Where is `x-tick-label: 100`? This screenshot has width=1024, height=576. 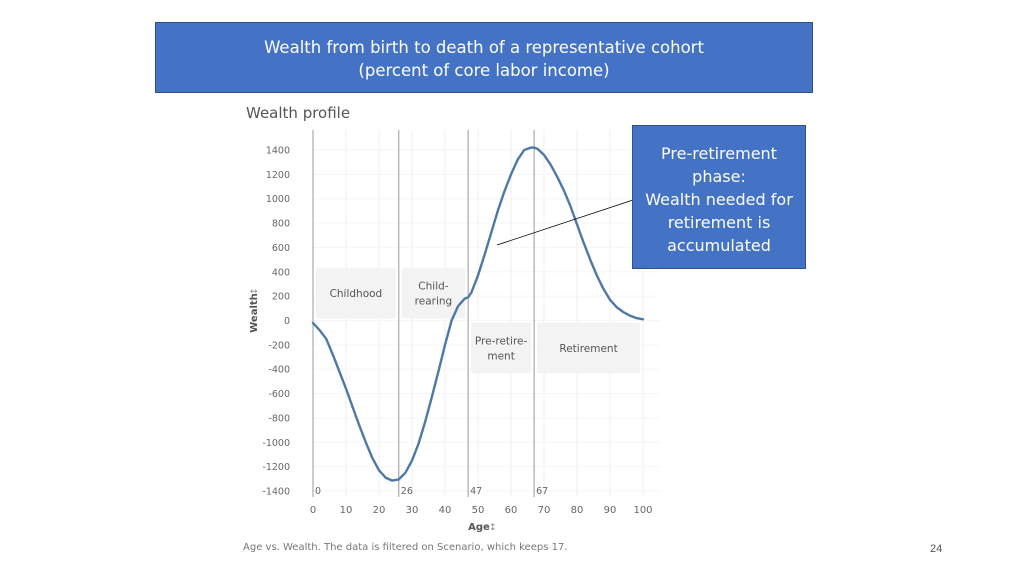
x-tick-label: 100 is located at coordinates (642, 510).